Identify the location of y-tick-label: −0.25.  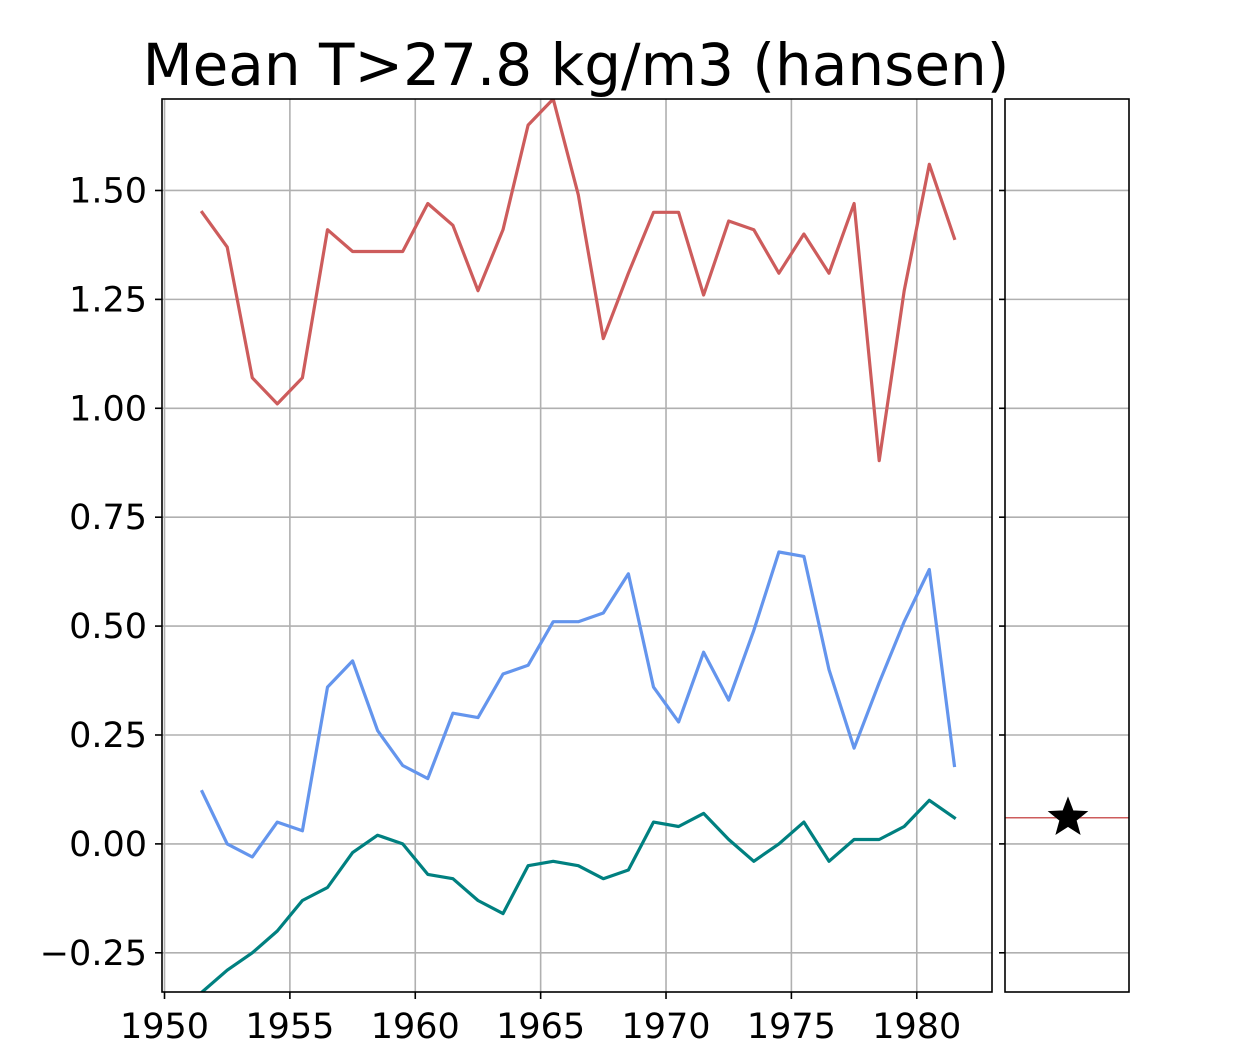
(93, 954).